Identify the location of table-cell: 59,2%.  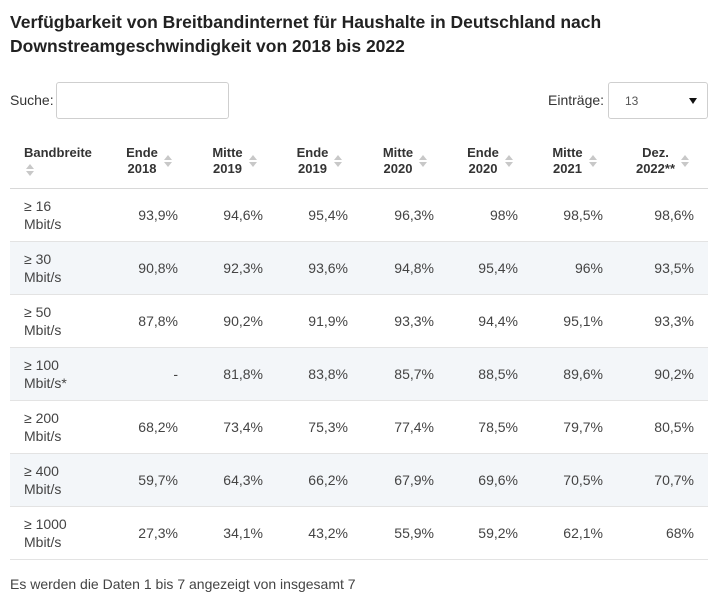
(490, 533).